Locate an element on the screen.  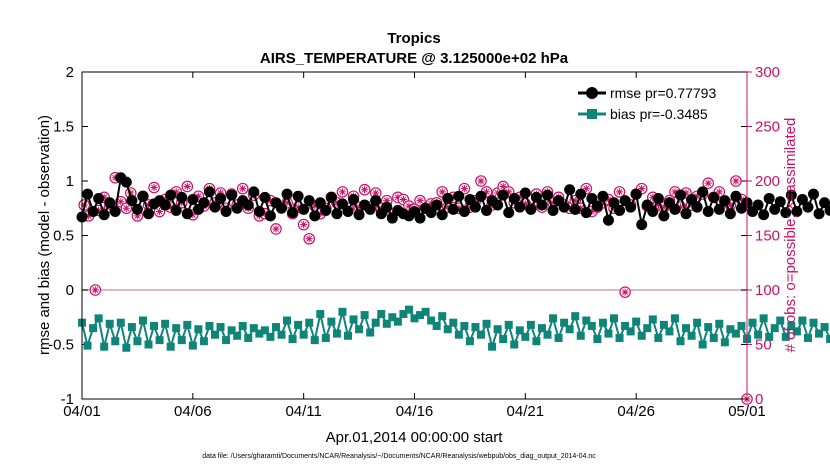
y-tick-label: 1.5 is located at coordinates (63, 127).